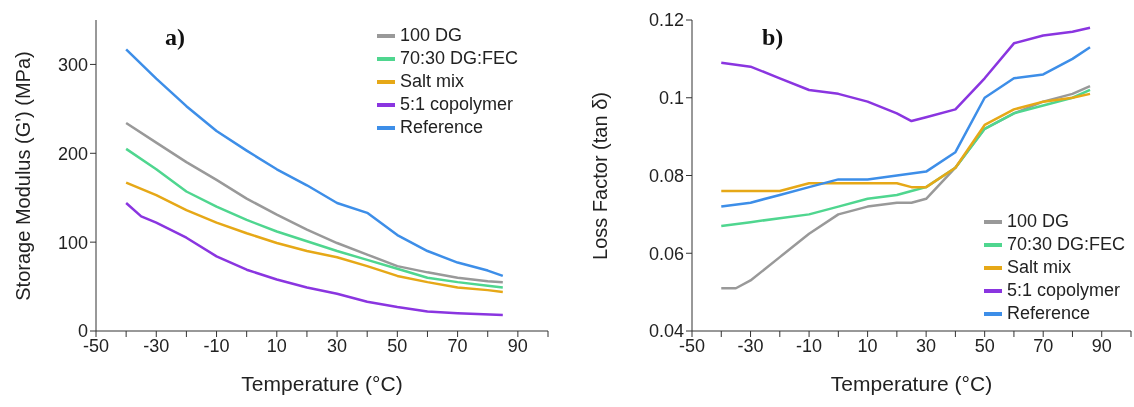  Describe the element at coordinates (666, 331) in the screenshot. I see `y-tick-label: 0.04` at that location.